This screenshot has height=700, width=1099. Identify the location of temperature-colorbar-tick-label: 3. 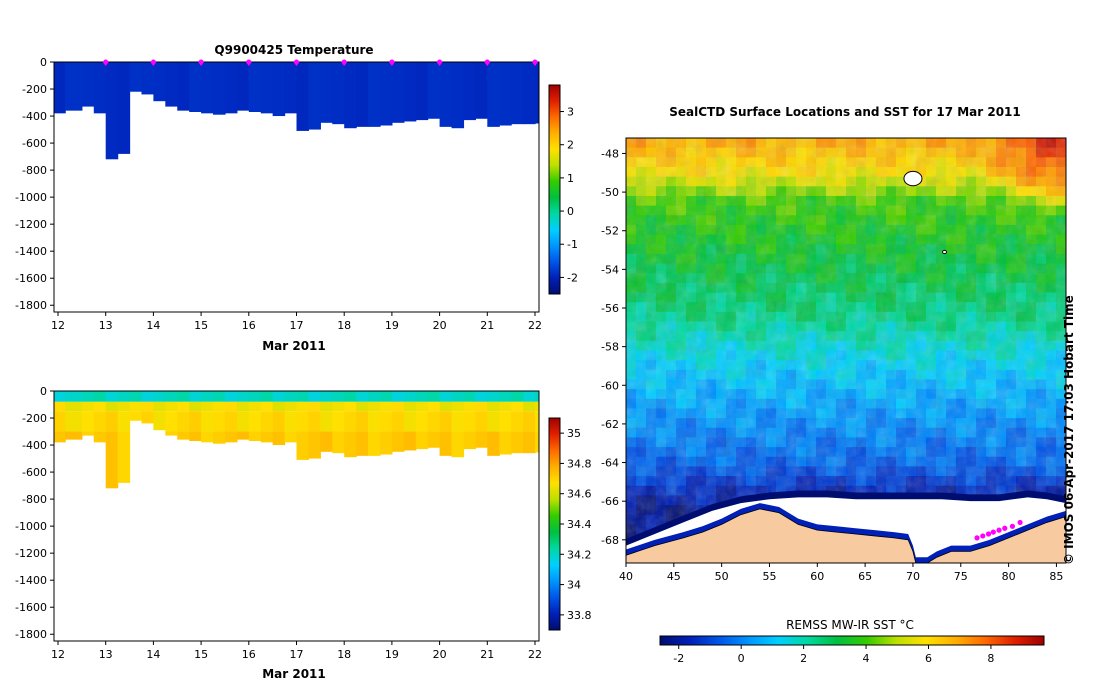
(570, 112).